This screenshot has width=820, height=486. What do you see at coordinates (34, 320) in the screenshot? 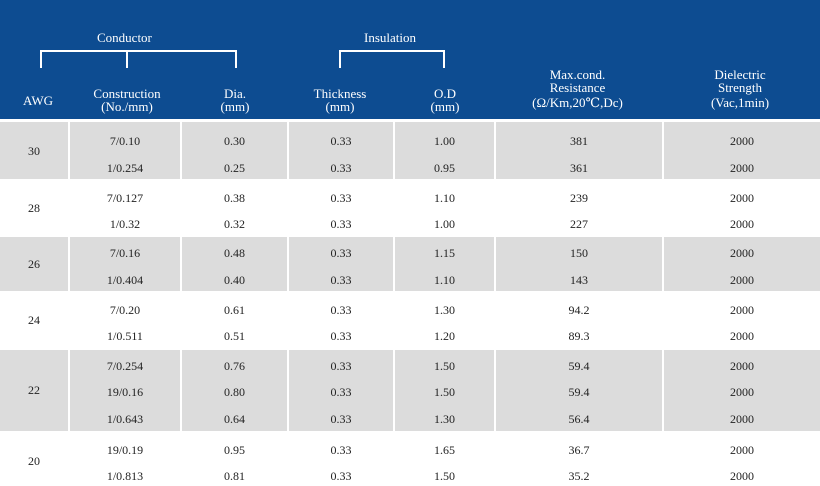
I see `awg-value: 24` at bounding box center [34, 320].